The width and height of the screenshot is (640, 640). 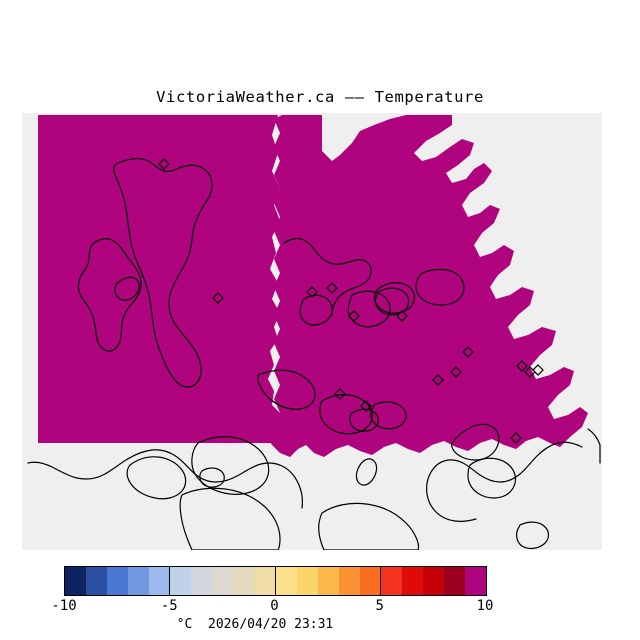 I want to click on colorbar-caption-text: °C 2026/04/20 23:31, so click(x=255, y=624).